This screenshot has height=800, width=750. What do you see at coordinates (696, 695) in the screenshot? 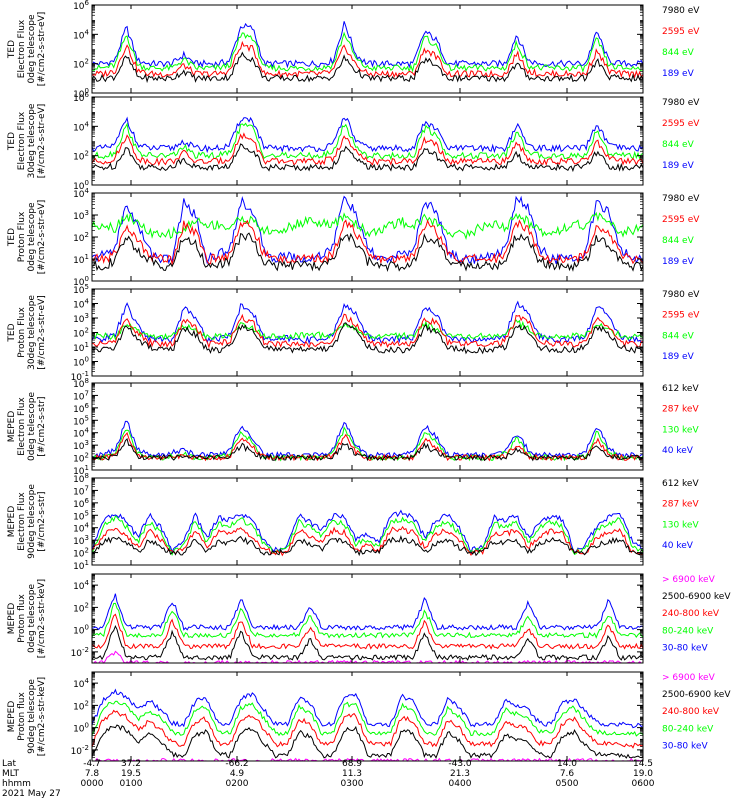
I see `legend-entry: 2500-6900 keV` at bounding box center [696, 695].